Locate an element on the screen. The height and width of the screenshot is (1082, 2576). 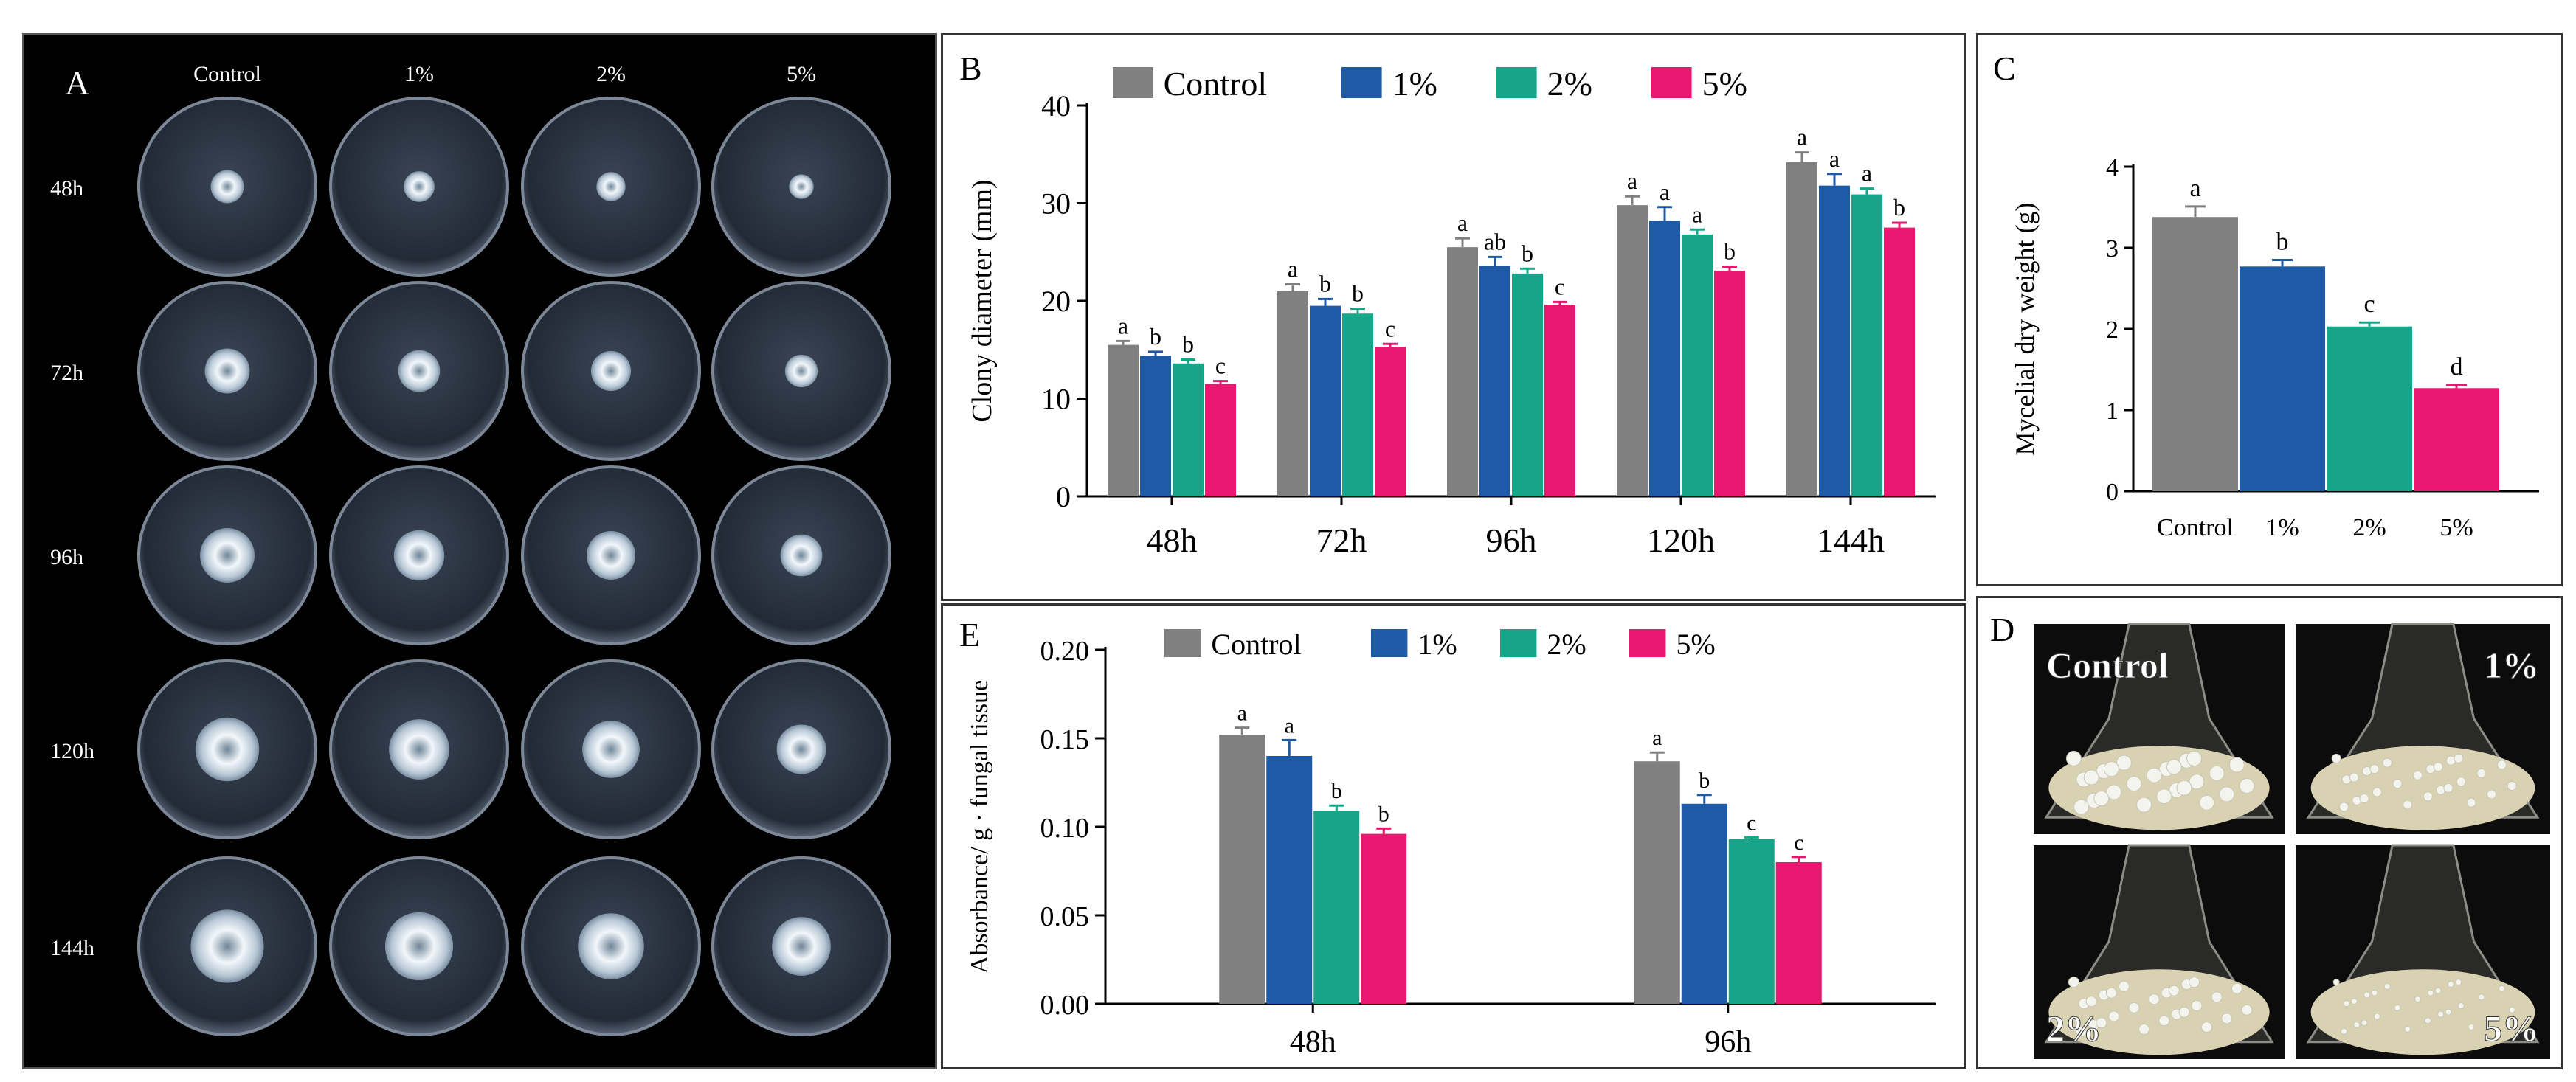
x-tick-label-2pct: 2% is located at coordinates (2369, 527).